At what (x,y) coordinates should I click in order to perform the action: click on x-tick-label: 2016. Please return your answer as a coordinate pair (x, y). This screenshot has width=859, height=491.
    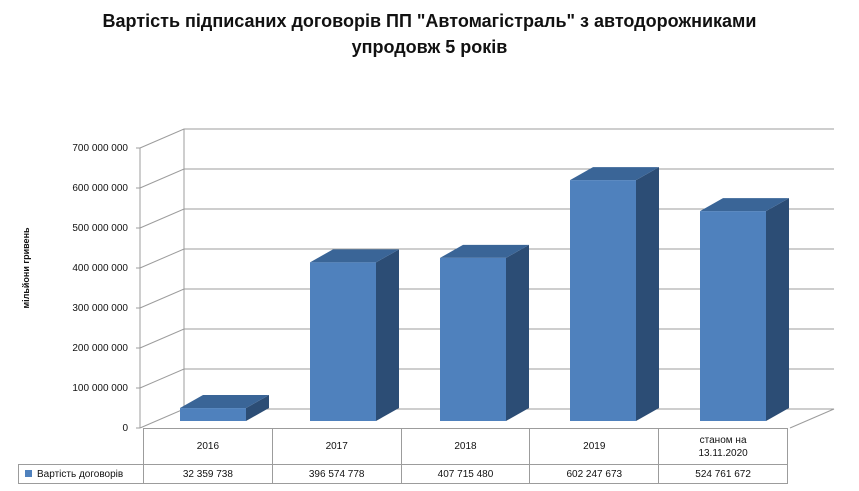
    Looking at the image, I should click on (208, 446).